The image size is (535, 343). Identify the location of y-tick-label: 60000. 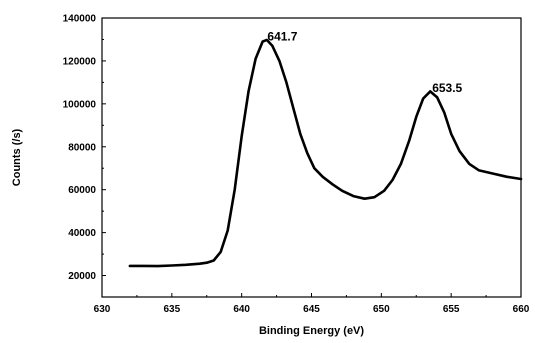
(82, 190).